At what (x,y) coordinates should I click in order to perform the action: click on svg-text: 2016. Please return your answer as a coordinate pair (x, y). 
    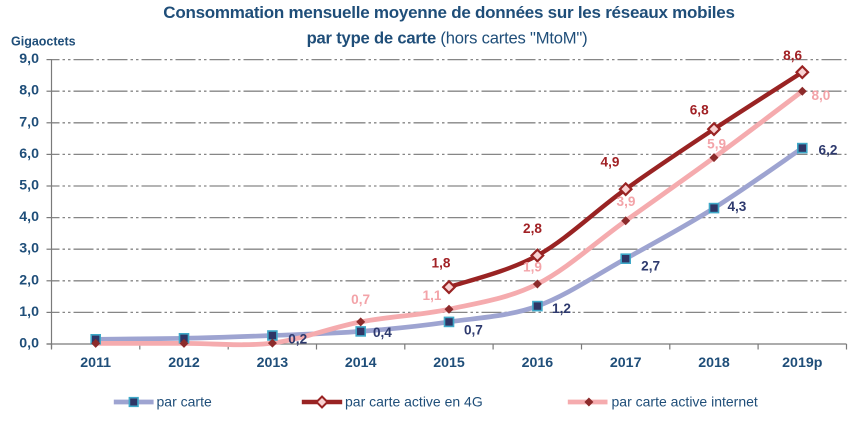
    Looking at the image, I should click on (538, 363).